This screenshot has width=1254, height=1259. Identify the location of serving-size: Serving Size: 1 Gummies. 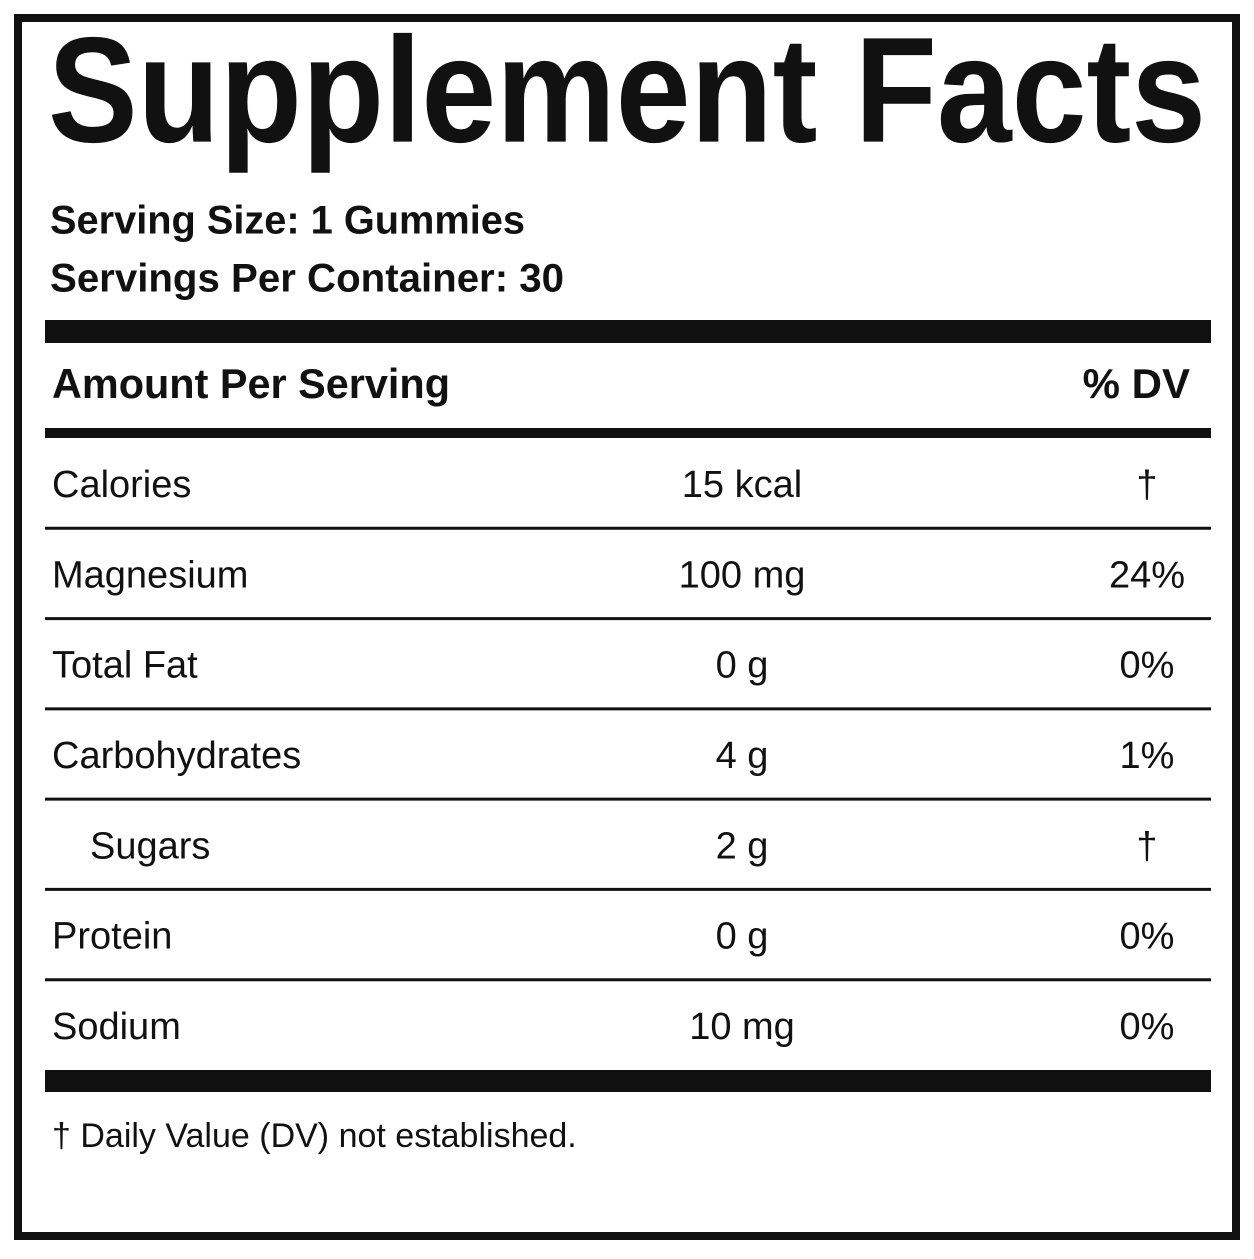
(287, 221).